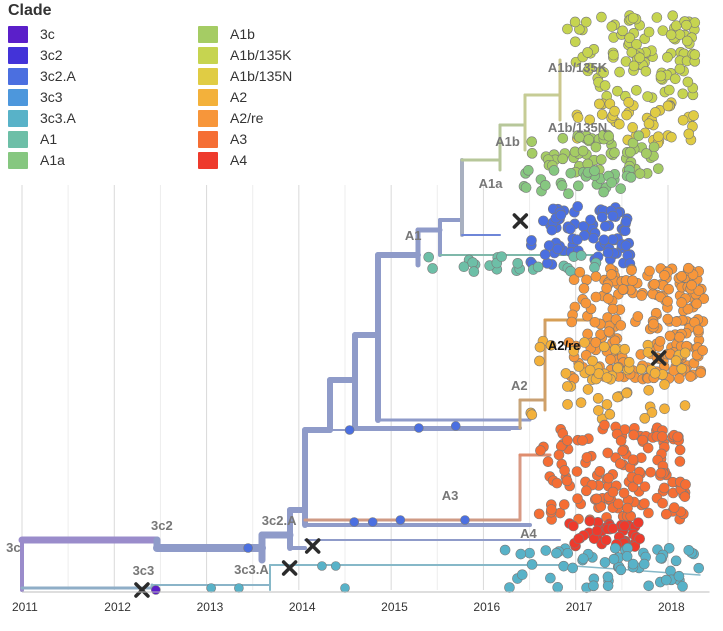 The image size is (723, 631). Describe the element at coordinates (32, 139) in the screenshot. I see `legend-item-a1: A1` at that location.